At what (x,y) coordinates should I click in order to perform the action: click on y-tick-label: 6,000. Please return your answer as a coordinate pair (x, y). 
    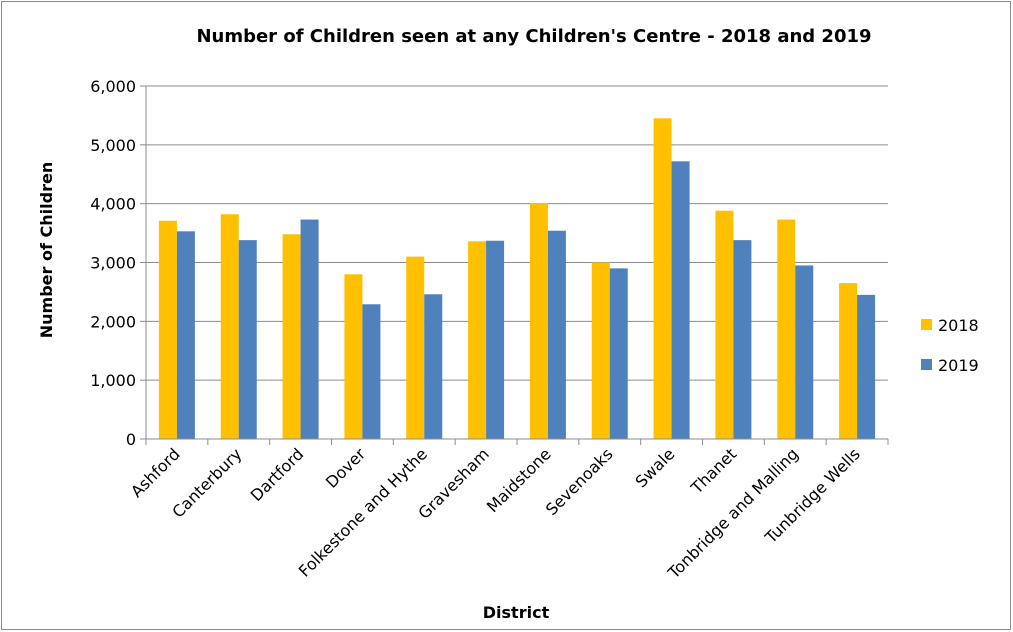
    Looking at the image, I should click on (113, 86).